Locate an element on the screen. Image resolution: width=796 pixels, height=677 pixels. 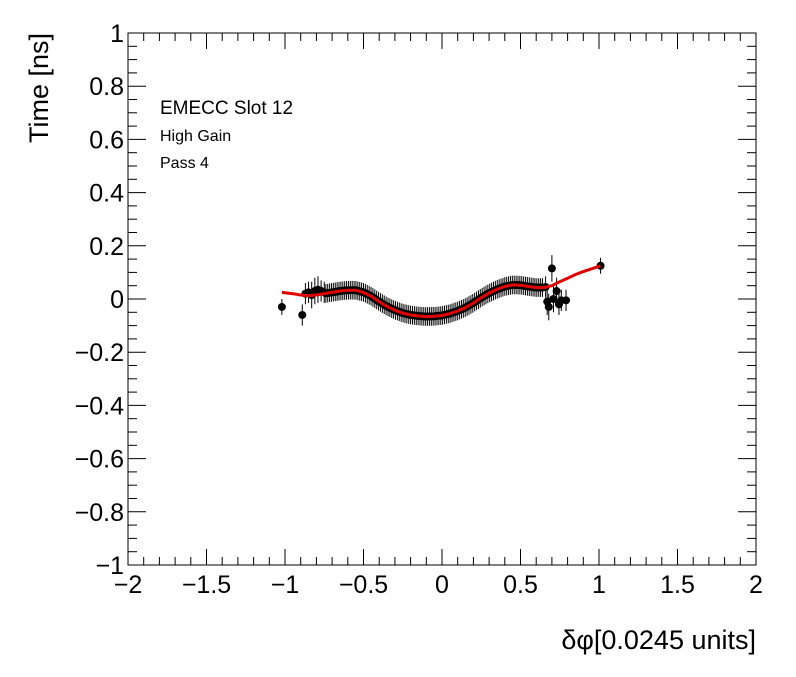
annotation-detector: EMECC Slot 12 is located at coordinates (226, 108).